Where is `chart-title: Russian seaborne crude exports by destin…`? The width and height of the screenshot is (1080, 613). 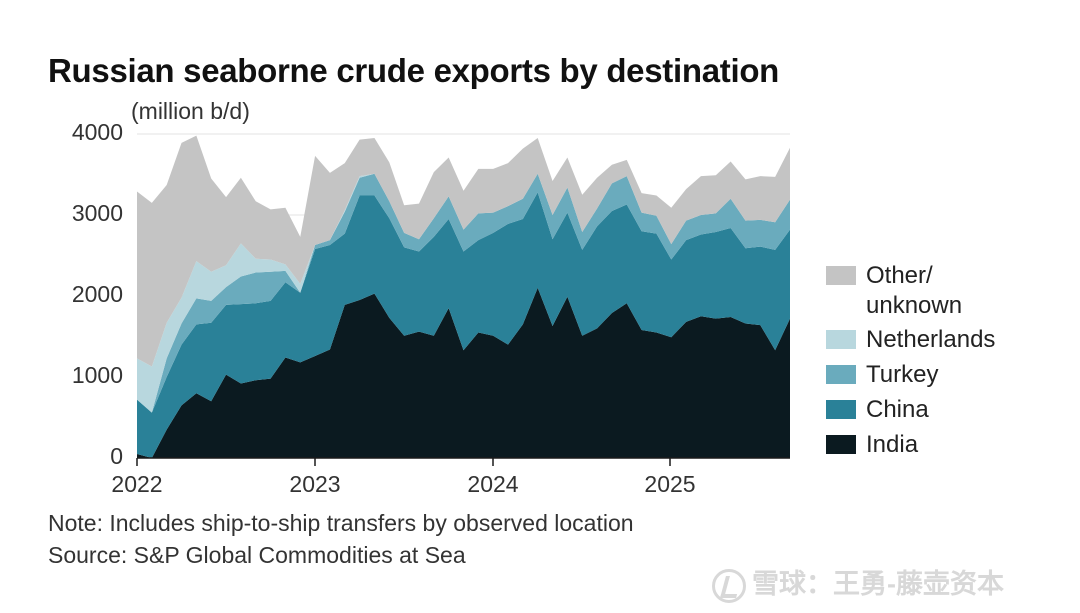 chart-title: Russian seaborne crude exports by destin… is located at coordinates (414, 70).